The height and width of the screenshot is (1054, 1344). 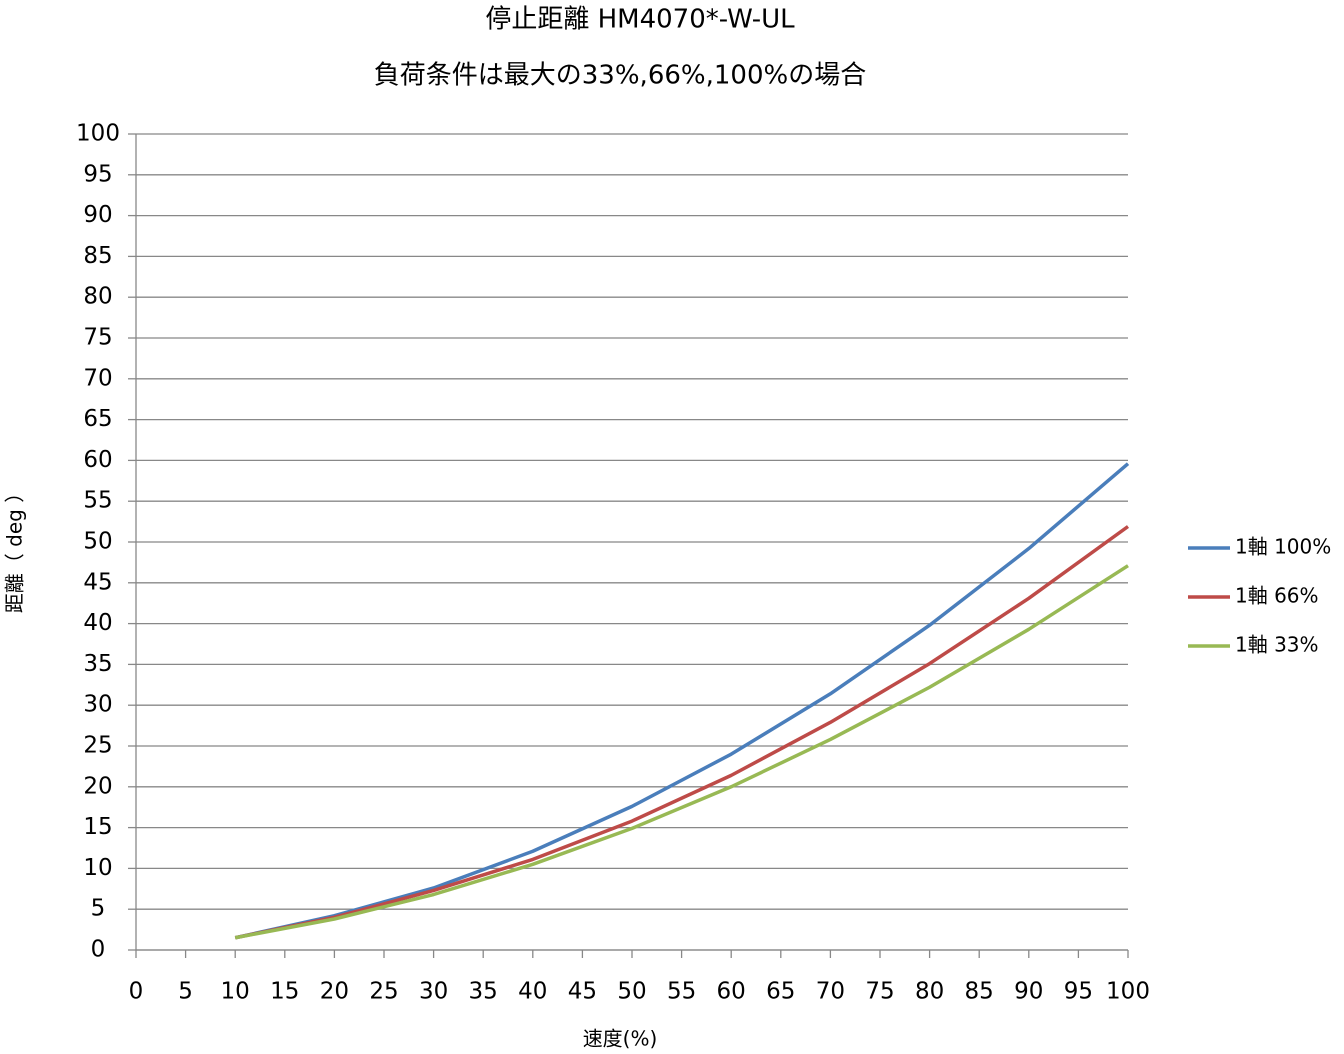 What do you see at coordinates (1078, 992) in the screenshot?
I see `x-tick-label: 95` at bounding box center [1078, 992].